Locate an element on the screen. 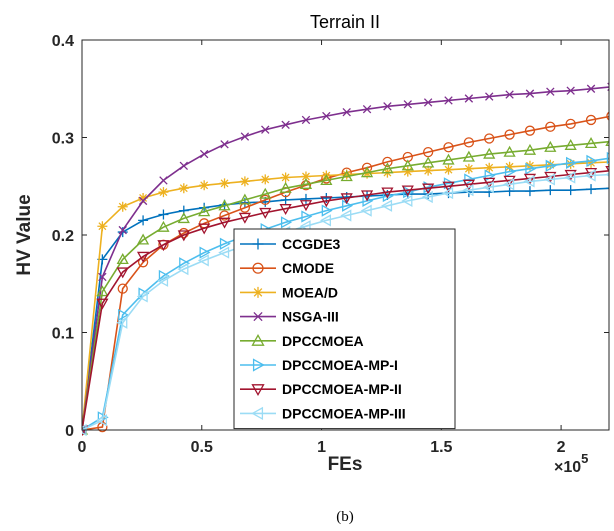 This screenshot has width=614, height=531. legend-label: NSGA-III is located at coordinates (310, 317).